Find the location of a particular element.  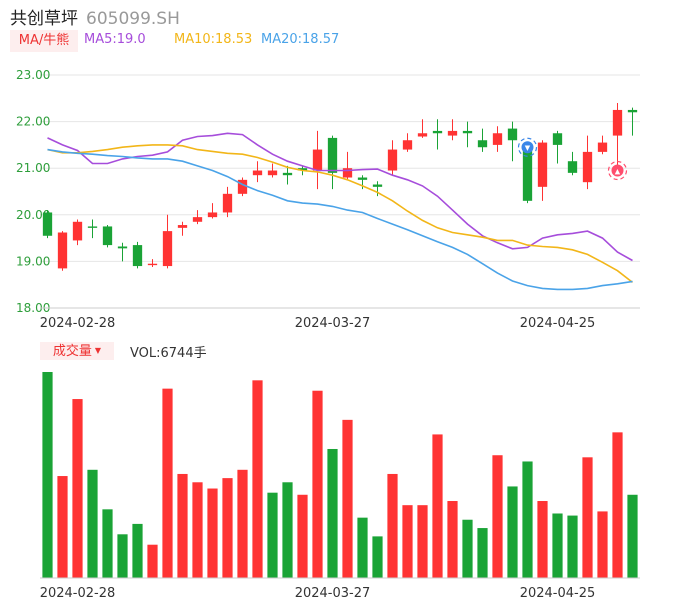

stock-name: 共创草坪 is located at coordinates (44, 19).